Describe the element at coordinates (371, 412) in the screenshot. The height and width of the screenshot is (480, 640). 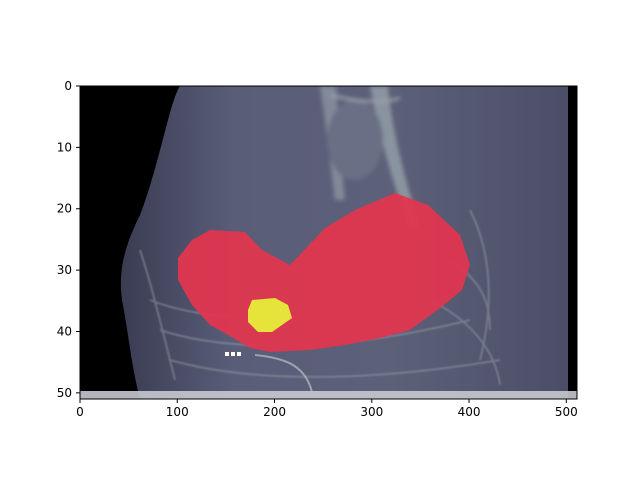
I see `x-tick-label: 300` at that location.